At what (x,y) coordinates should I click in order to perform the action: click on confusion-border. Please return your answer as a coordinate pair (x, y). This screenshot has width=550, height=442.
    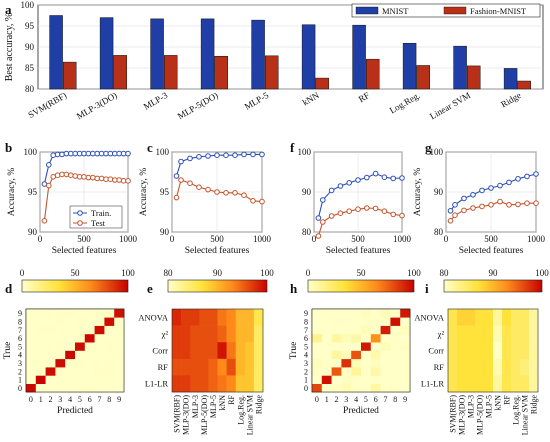
    Looking at the image, I should click on (361, 350).